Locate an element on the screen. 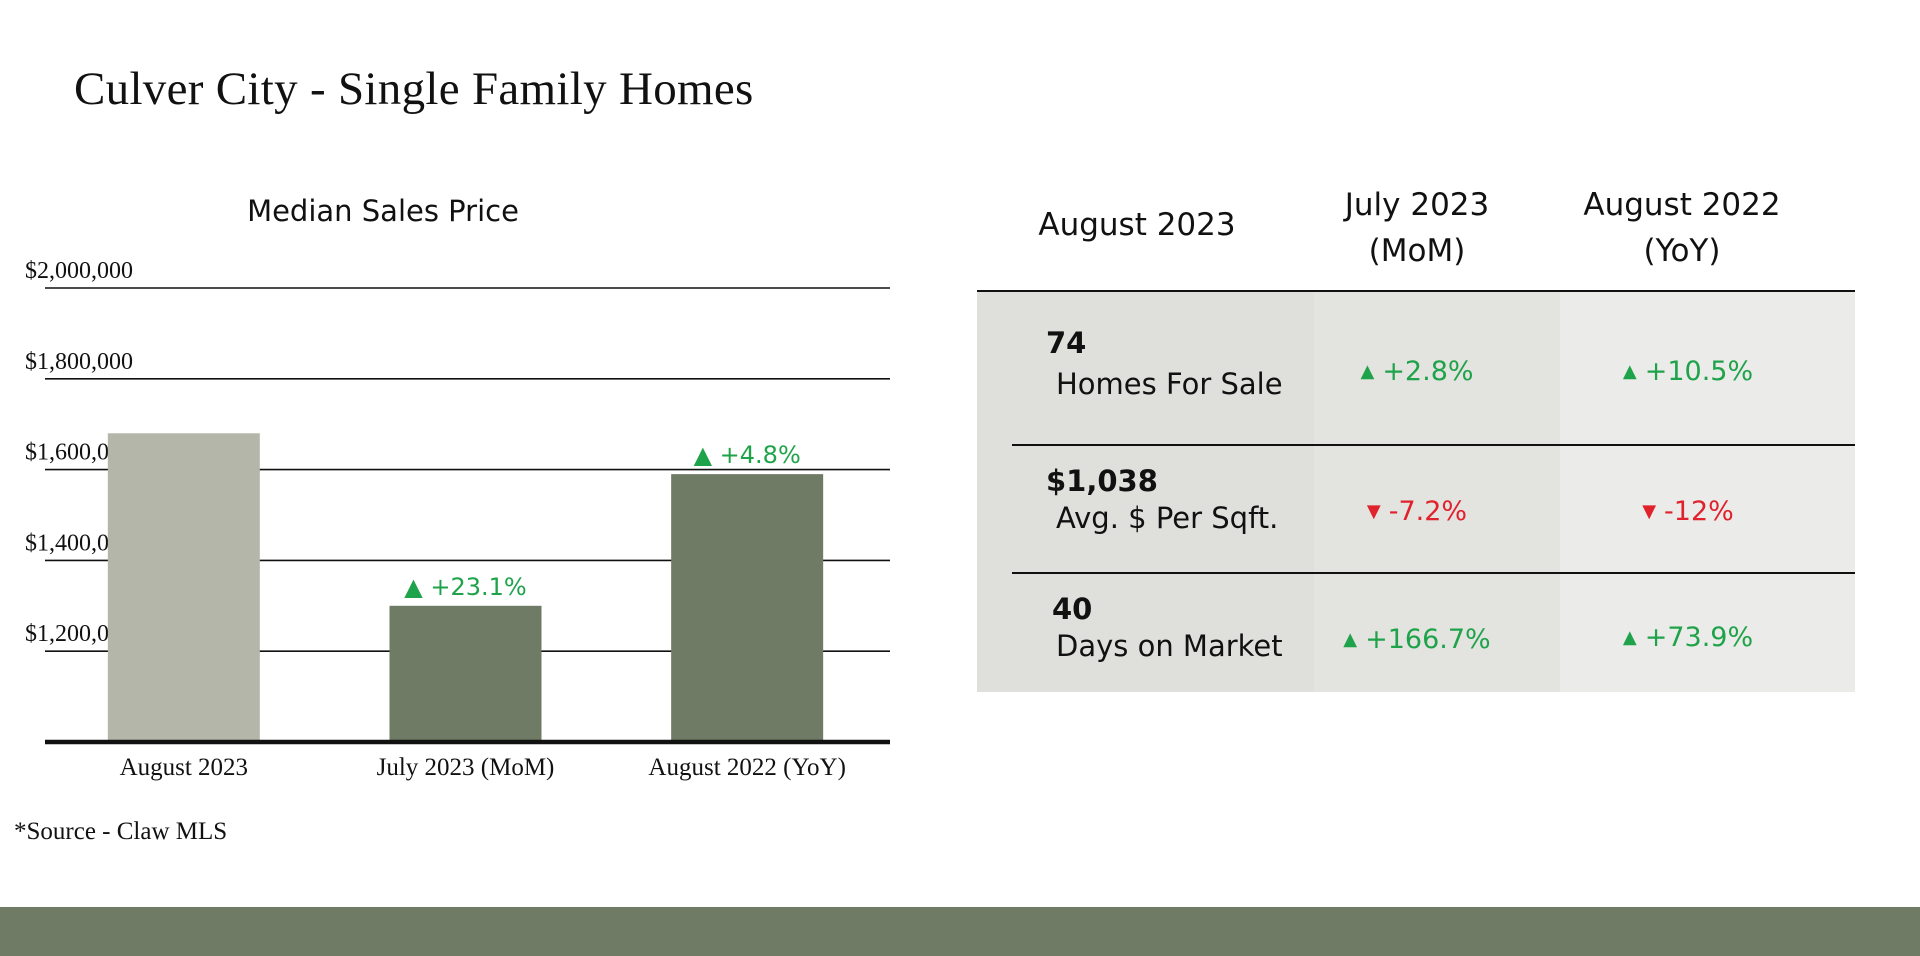 This screenshot has height=956, width=1920. x-tick-label: August 2022 (YoY) is located at coordinates (747, 767).